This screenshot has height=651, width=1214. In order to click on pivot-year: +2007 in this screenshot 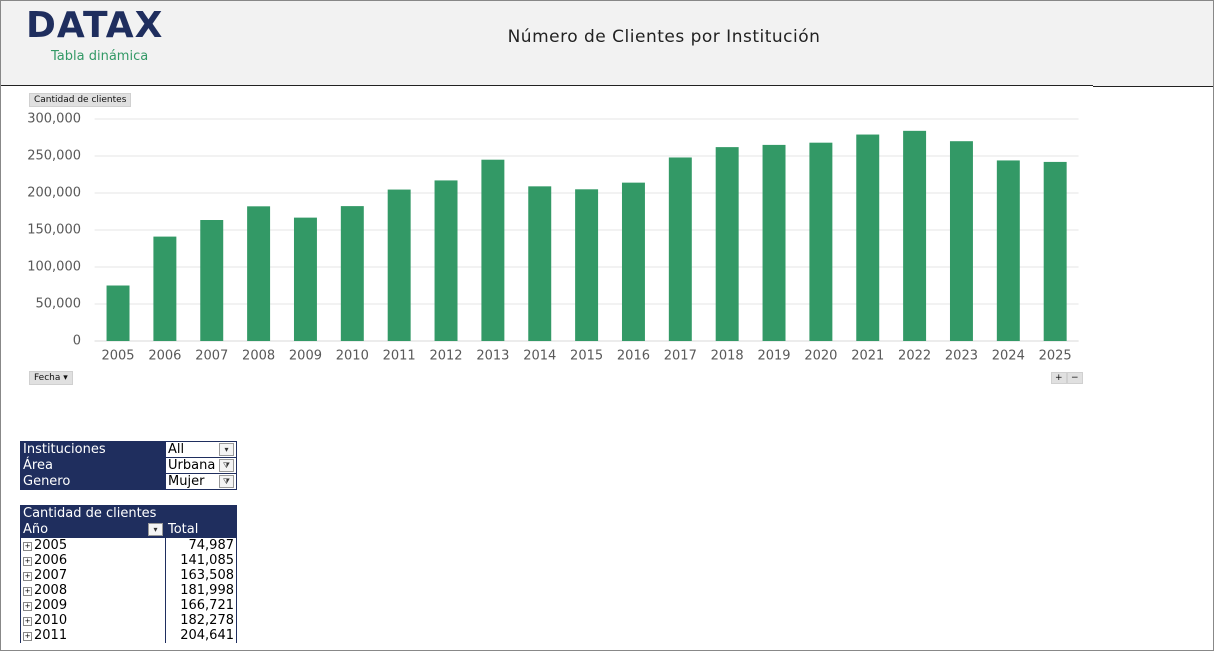, I will do `click(93, 575)`.